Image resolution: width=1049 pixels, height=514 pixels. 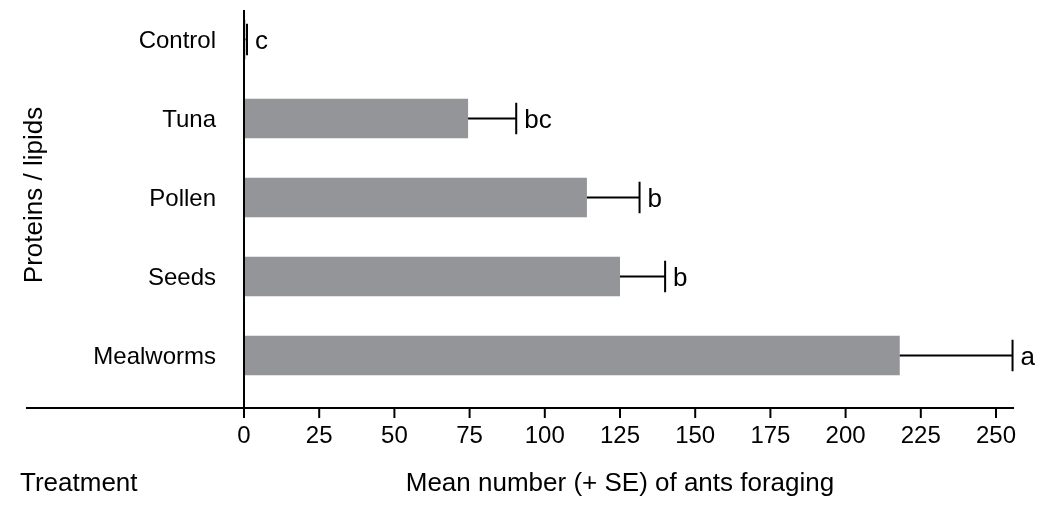 What do you see at coordinates (177, 39) in the screenshot?
I see `y-tick-label: Control` at bounding box center [177, 39].